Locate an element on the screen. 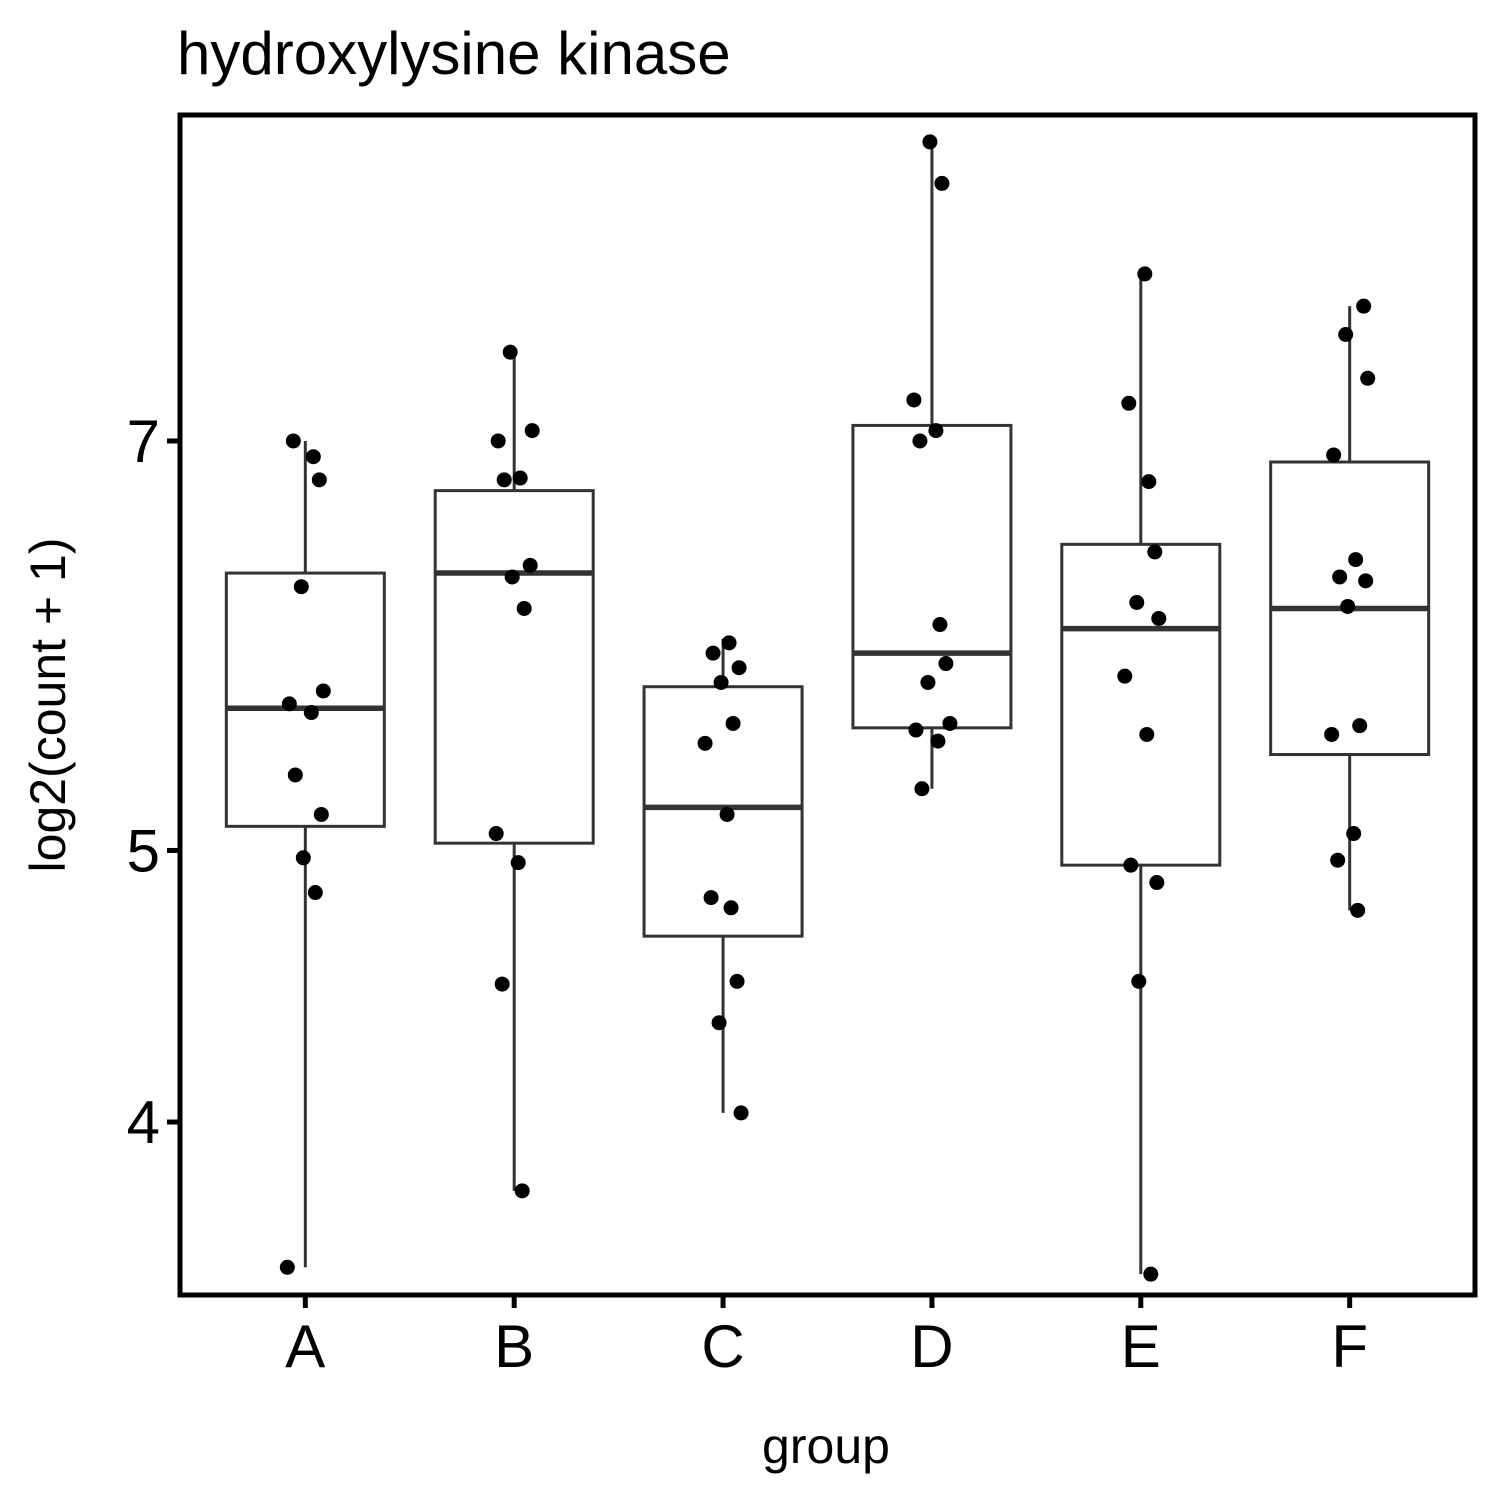 Image resolution: width=1500 pixels, height=1500 pixels. x-tick-label: A is located at coordinates (305, 1346).